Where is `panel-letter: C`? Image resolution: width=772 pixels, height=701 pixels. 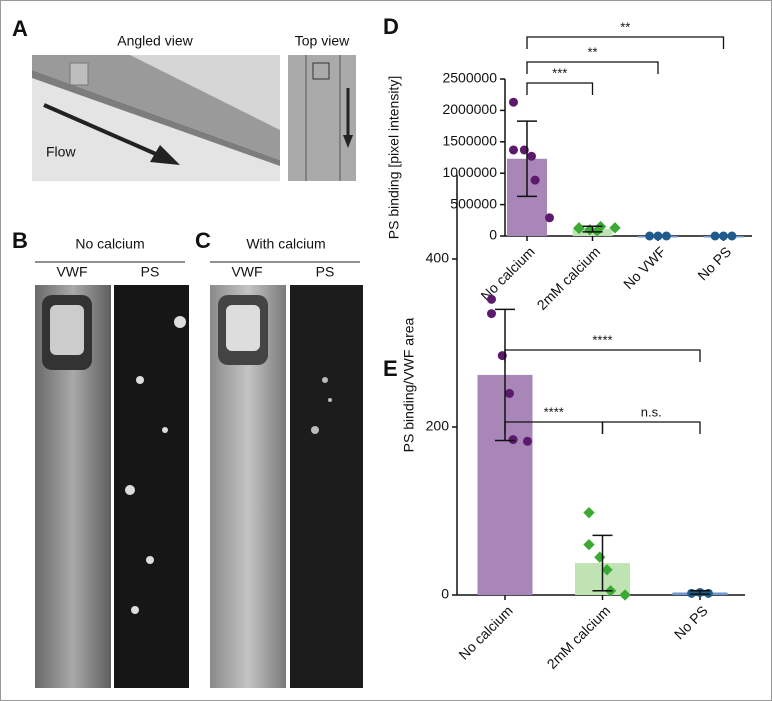 panel-letter: C is located at coordinates (203, 240).